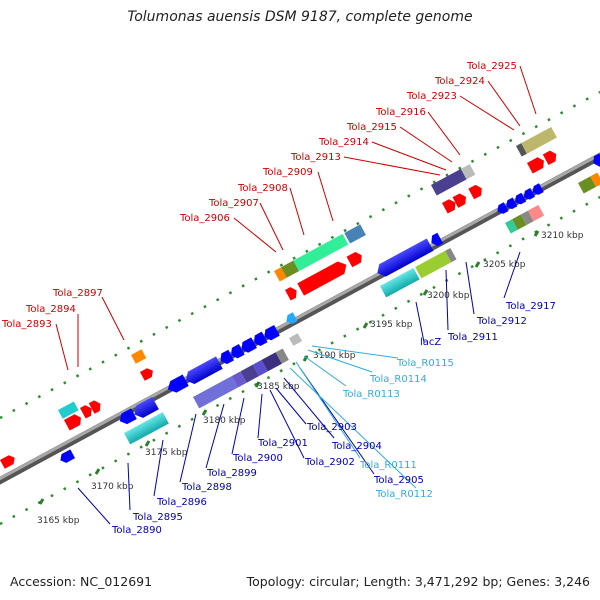 The width and height of the screenshot is (600, 600). Describe the element at coordinates (388, 465) in the screenshot. I see `gene-label: Tola_R0111` at that location.